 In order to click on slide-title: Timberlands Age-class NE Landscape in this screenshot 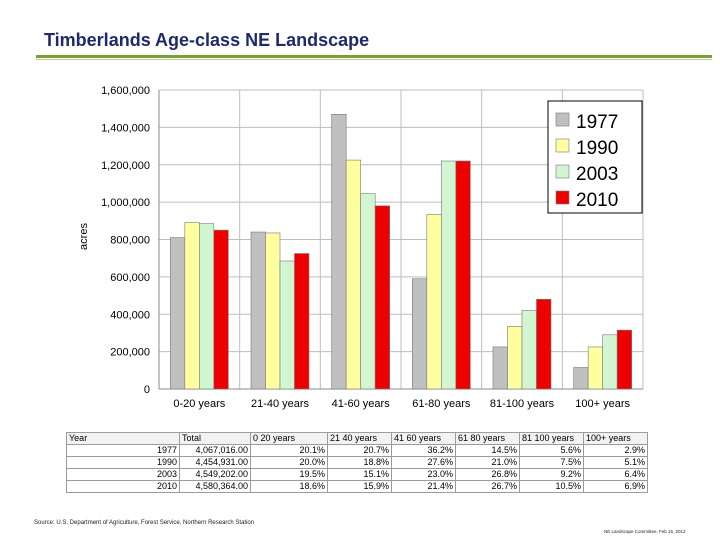, I will do `click(207, 40)`.